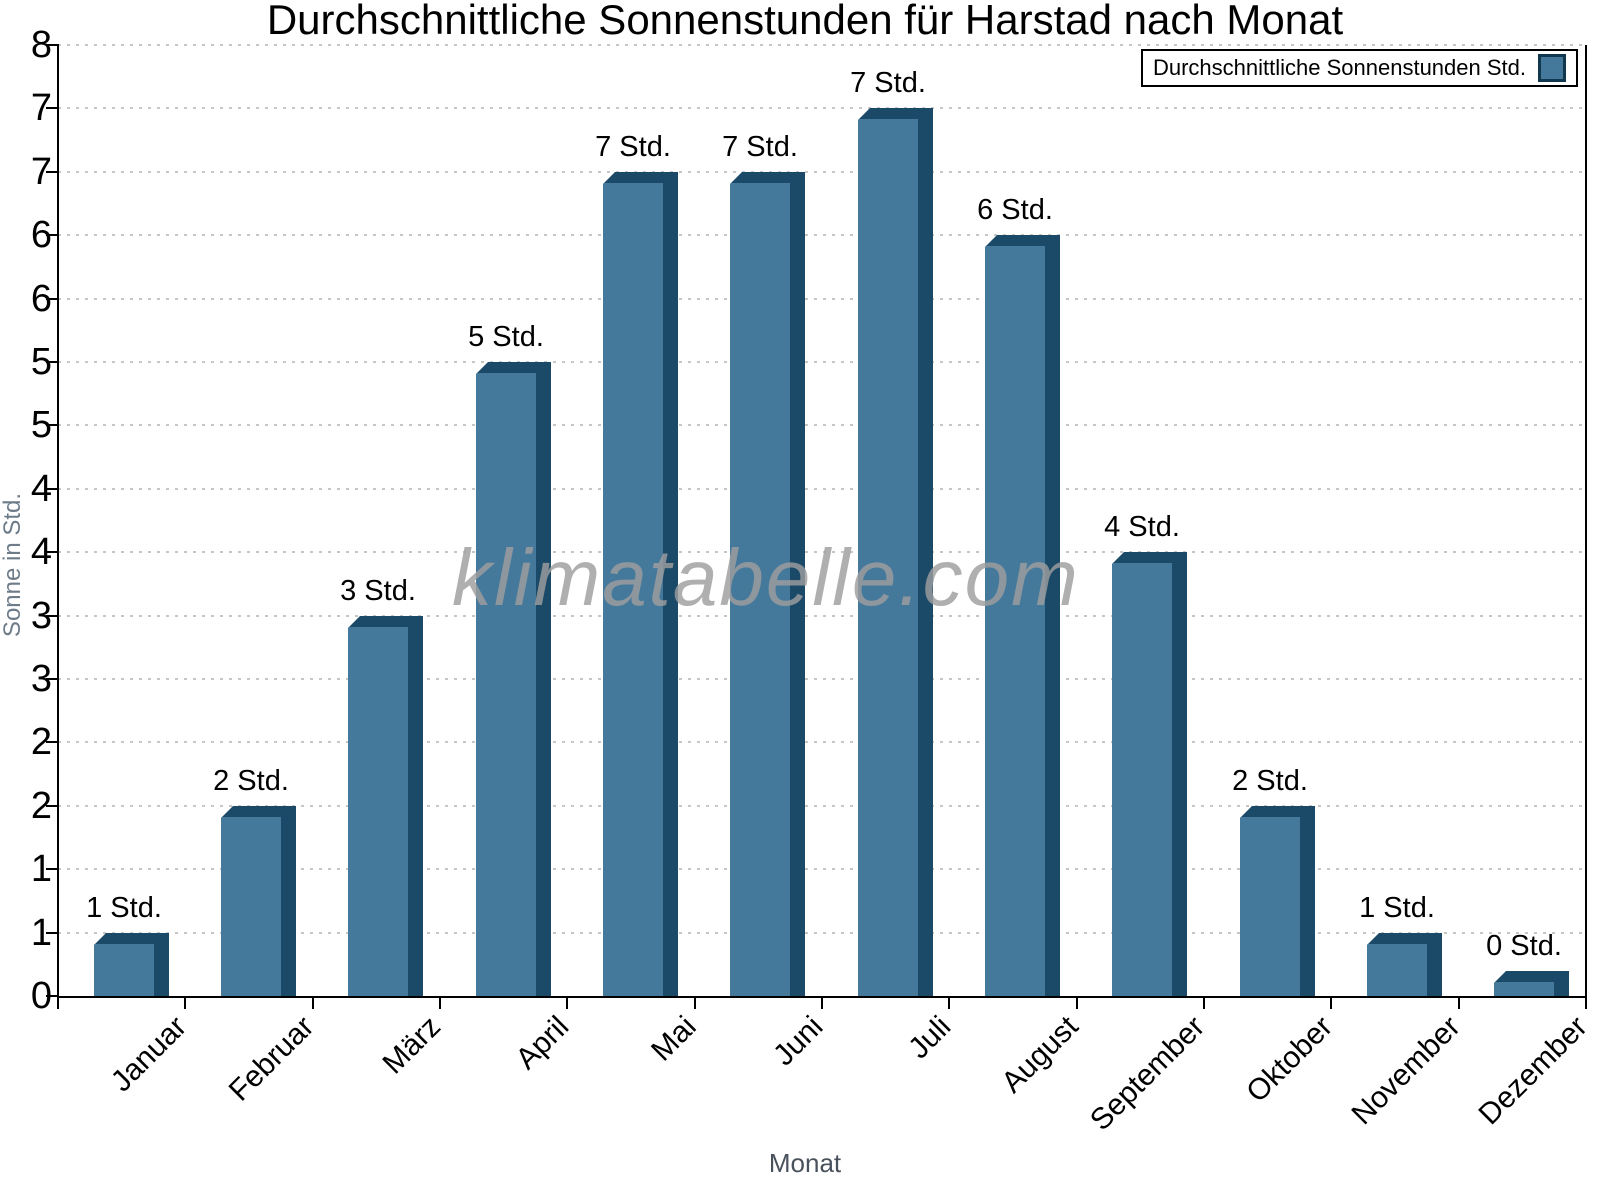 The image size is (1600, 1200). Describe the element at coordinates (1524, 946) in the screenshot. I see `bar-value-label: 0 Std.` at that location.